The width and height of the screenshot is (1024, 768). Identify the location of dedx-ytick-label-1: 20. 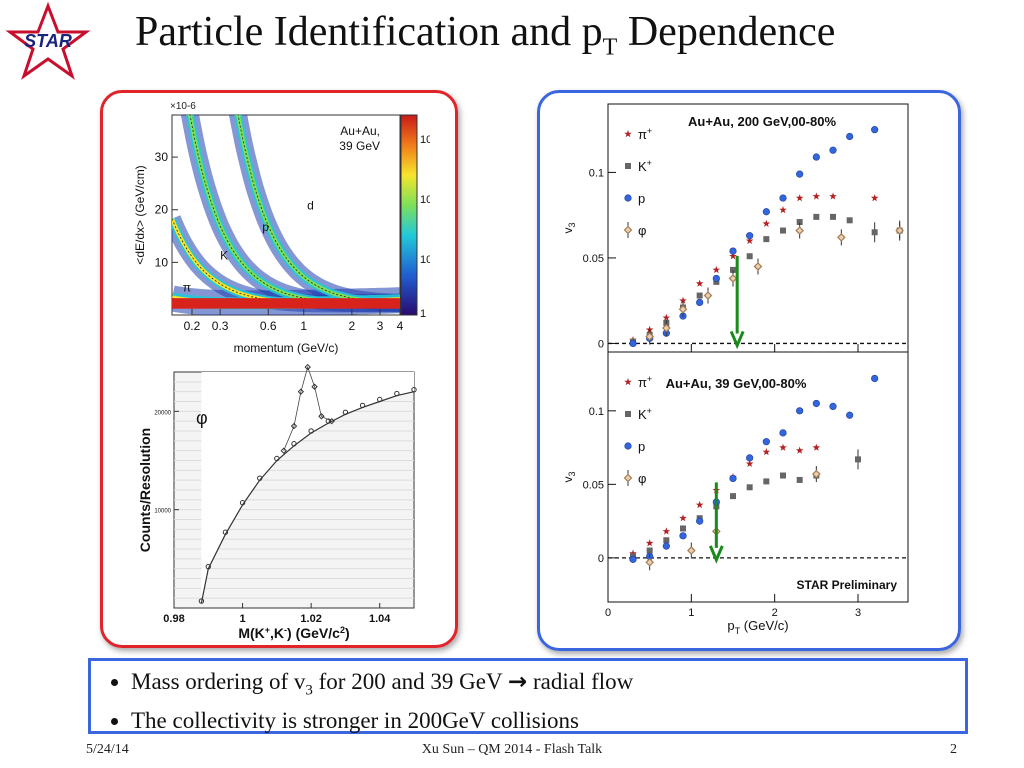
(162, 210).